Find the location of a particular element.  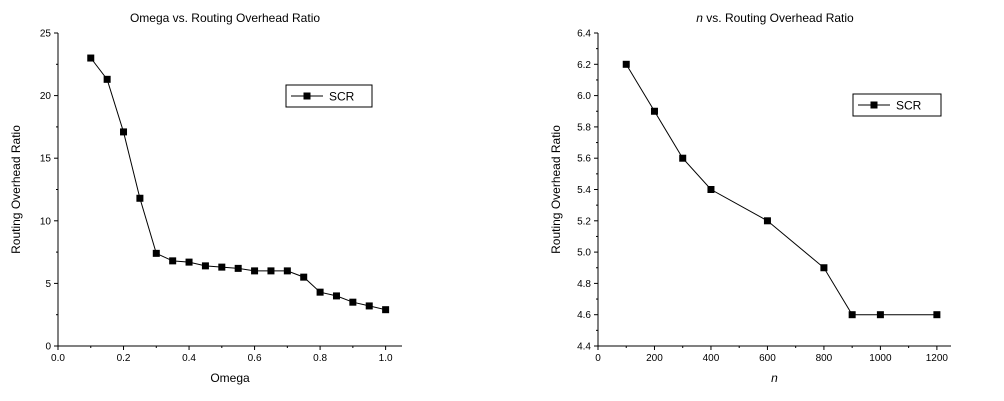

y-tick-label: 25 is located at coordinates (46, 34).